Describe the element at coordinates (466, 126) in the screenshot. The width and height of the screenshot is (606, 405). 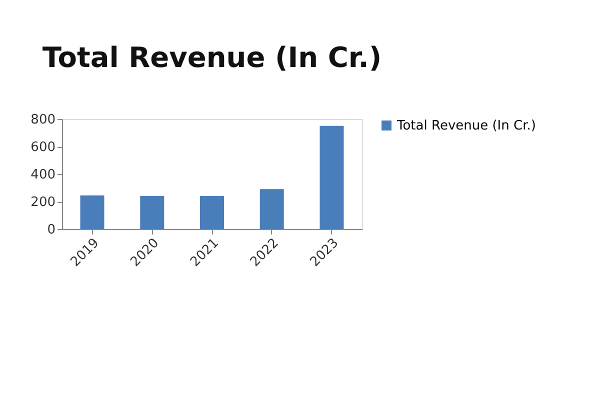
I see `legend-label: Total Revenue (In Cr.)` at that location.